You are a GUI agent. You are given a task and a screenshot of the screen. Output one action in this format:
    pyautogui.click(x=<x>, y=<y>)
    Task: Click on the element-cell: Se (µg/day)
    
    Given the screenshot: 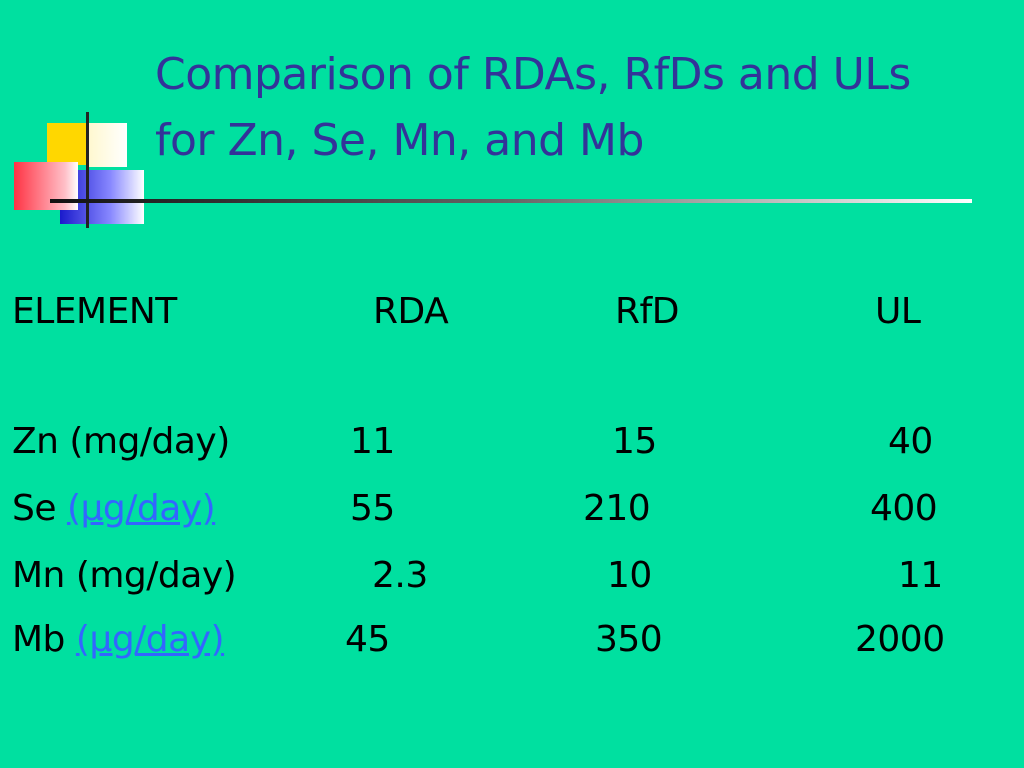 What is the action you would take?
    pyautogui.click(x=114, y=508)
    